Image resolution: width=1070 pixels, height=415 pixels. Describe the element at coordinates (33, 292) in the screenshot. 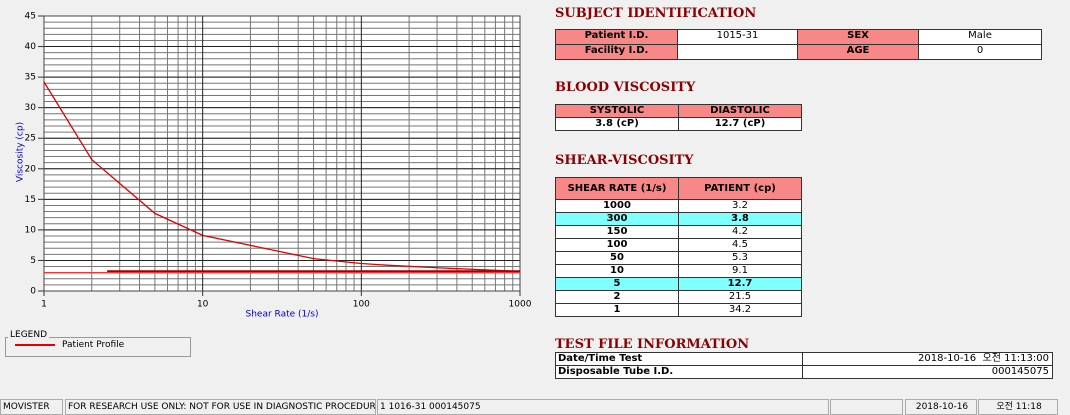

I see `y-tick-label: 0` at that location.